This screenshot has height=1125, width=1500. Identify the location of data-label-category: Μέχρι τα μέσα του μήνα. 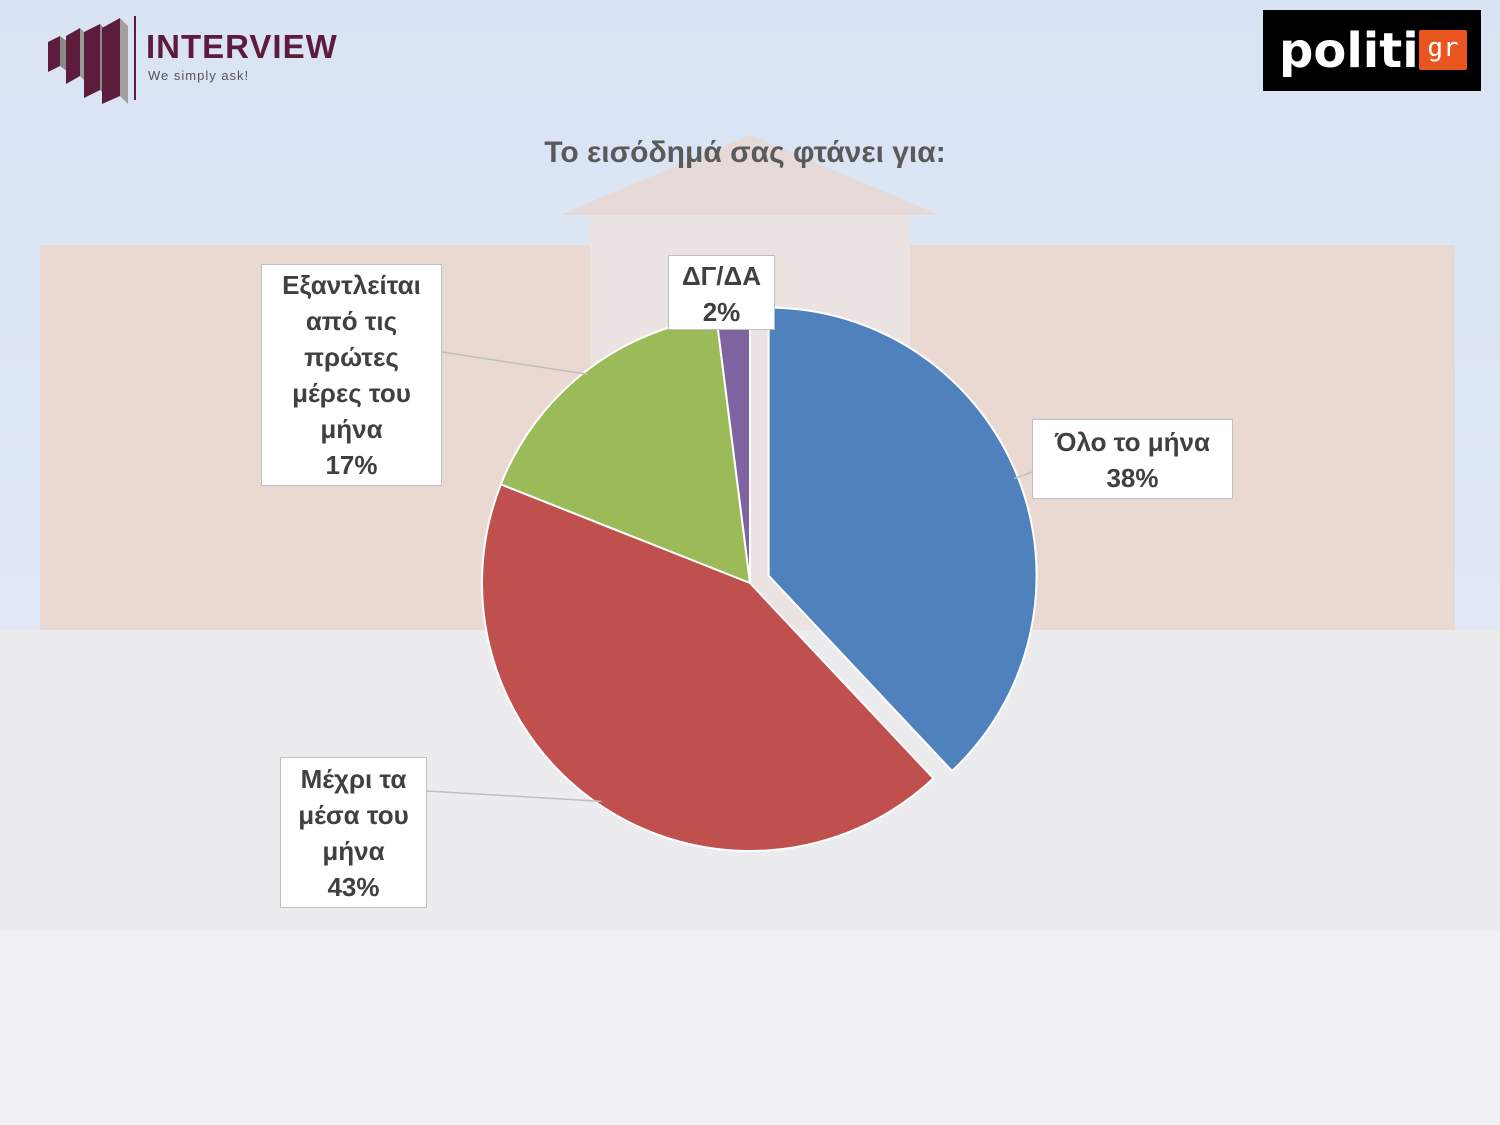
(353, 815).